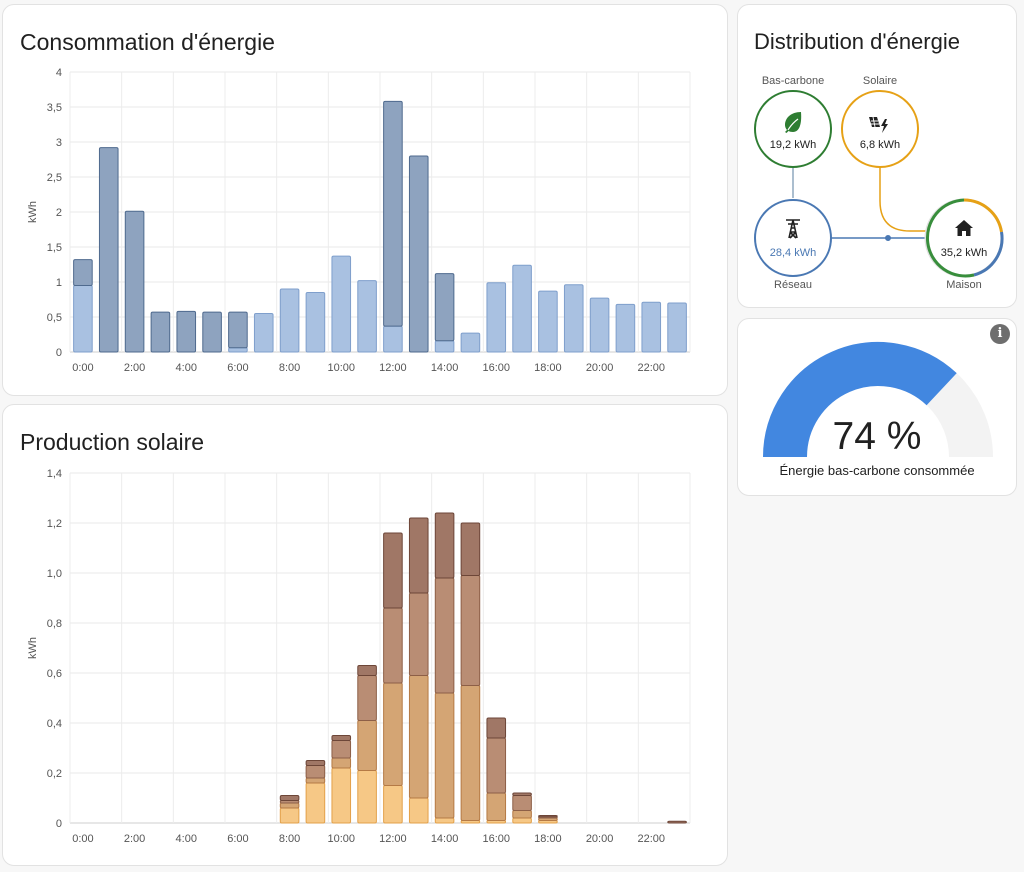 This screenshot has width=1024, height=872. Describe the element at coordinates (444, 755) in the screenshot. I see `solar-bar-1400-s1` at that location.